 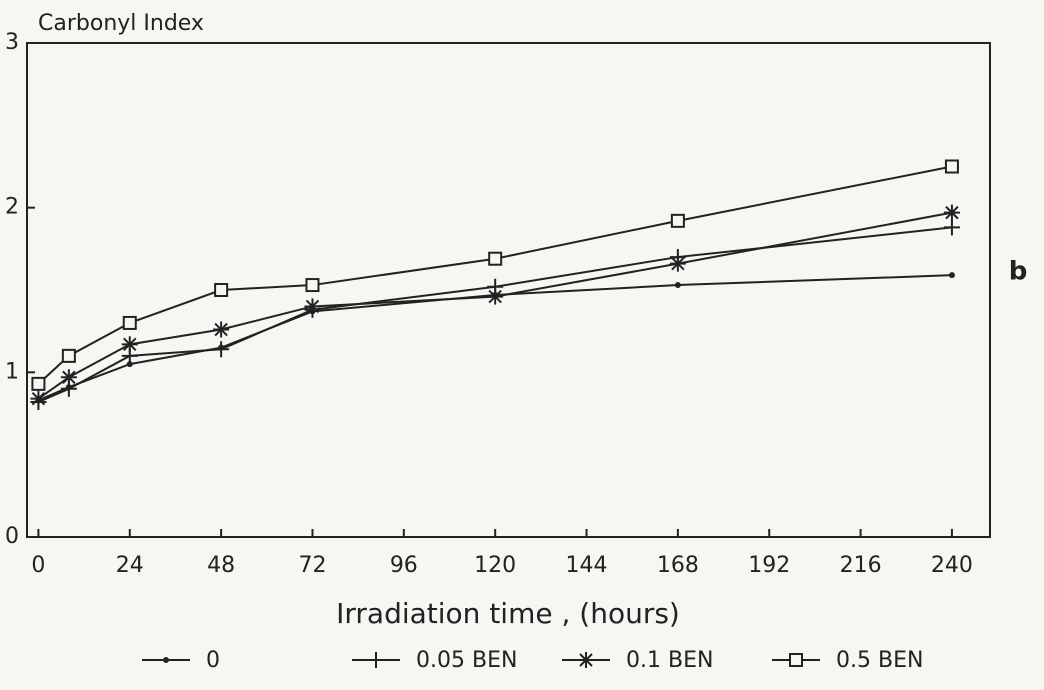 I want to click on x-tick-label: 96, so click(x=404, y=565).